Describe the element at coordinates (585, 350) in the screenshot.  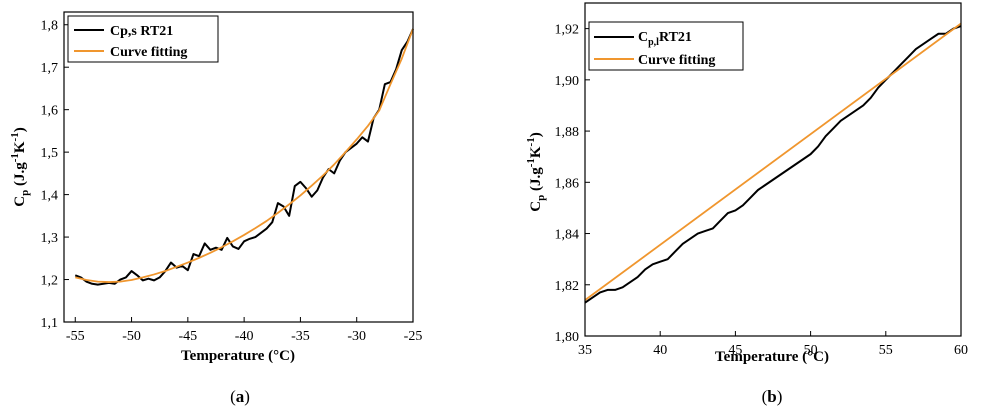
I see `chart-b-xtick-label-0: 35` at that location.